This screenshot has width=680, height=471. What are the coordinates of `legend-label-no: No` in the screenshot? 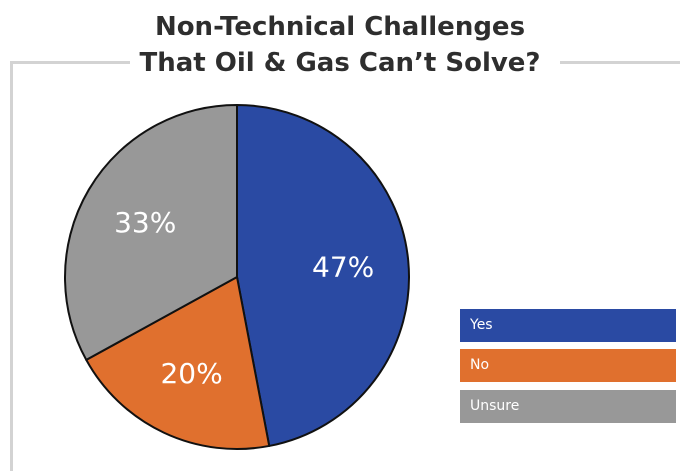 It's located at (480, 365).